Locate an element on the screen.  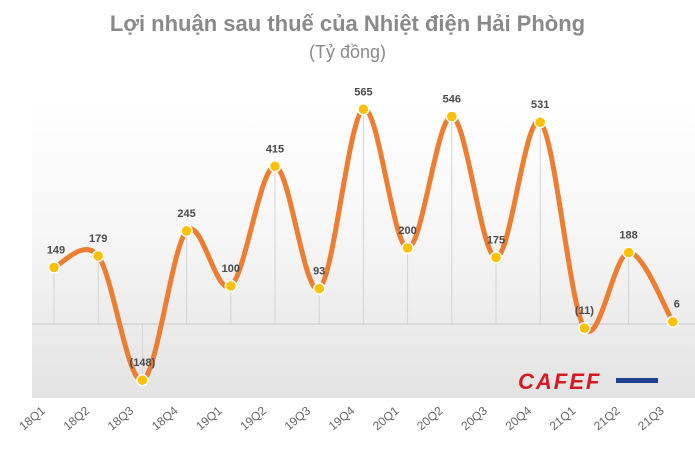
data-point-19Q3 is located at coordinates (319, 288).